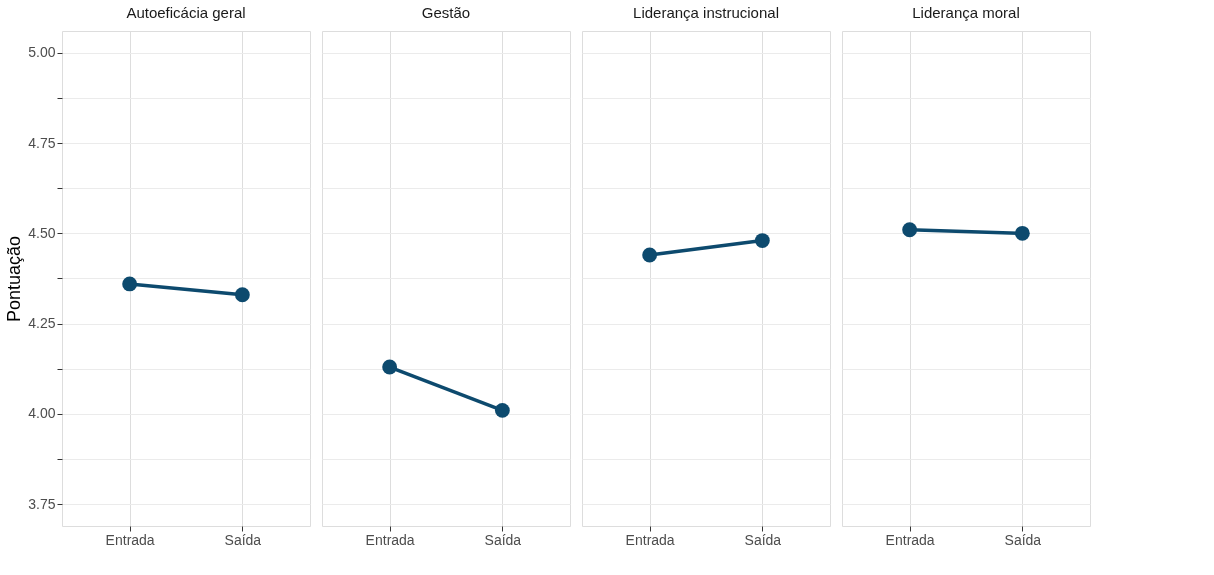  I want to click on y-tick-label: 3.75, so click(42, 503).